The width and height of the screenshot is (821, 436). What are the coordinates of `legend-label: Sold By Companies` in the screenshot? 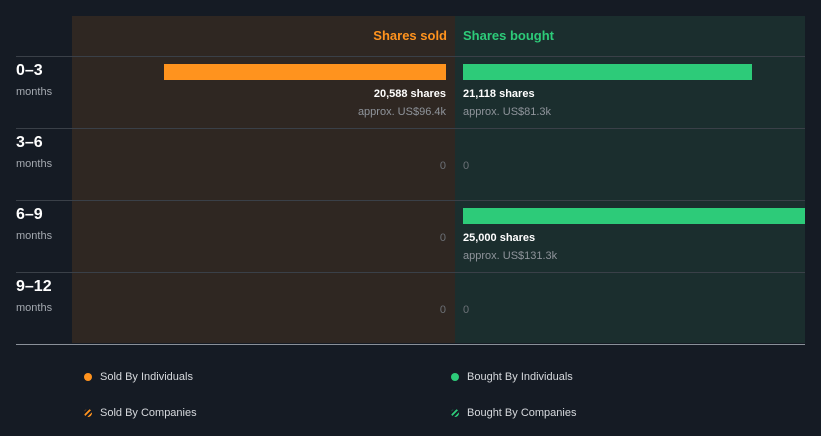 It's located at (148, 413).